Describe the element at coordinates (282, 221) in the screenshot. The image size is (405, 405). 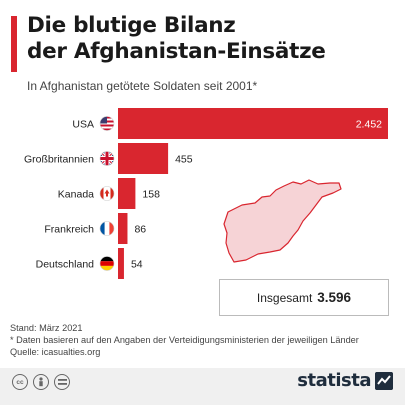
I see `afghanistan-map-icon` at that location.